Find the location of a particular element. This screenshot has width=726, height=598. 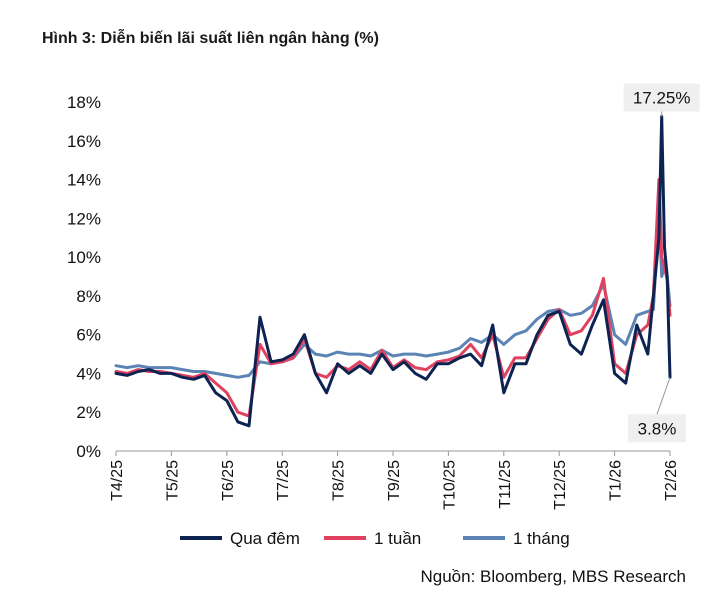

y-axis: 0% 2% 4% 6% 8% 10% 12% 14% 16% 18% is located at coordinates (84, 277).